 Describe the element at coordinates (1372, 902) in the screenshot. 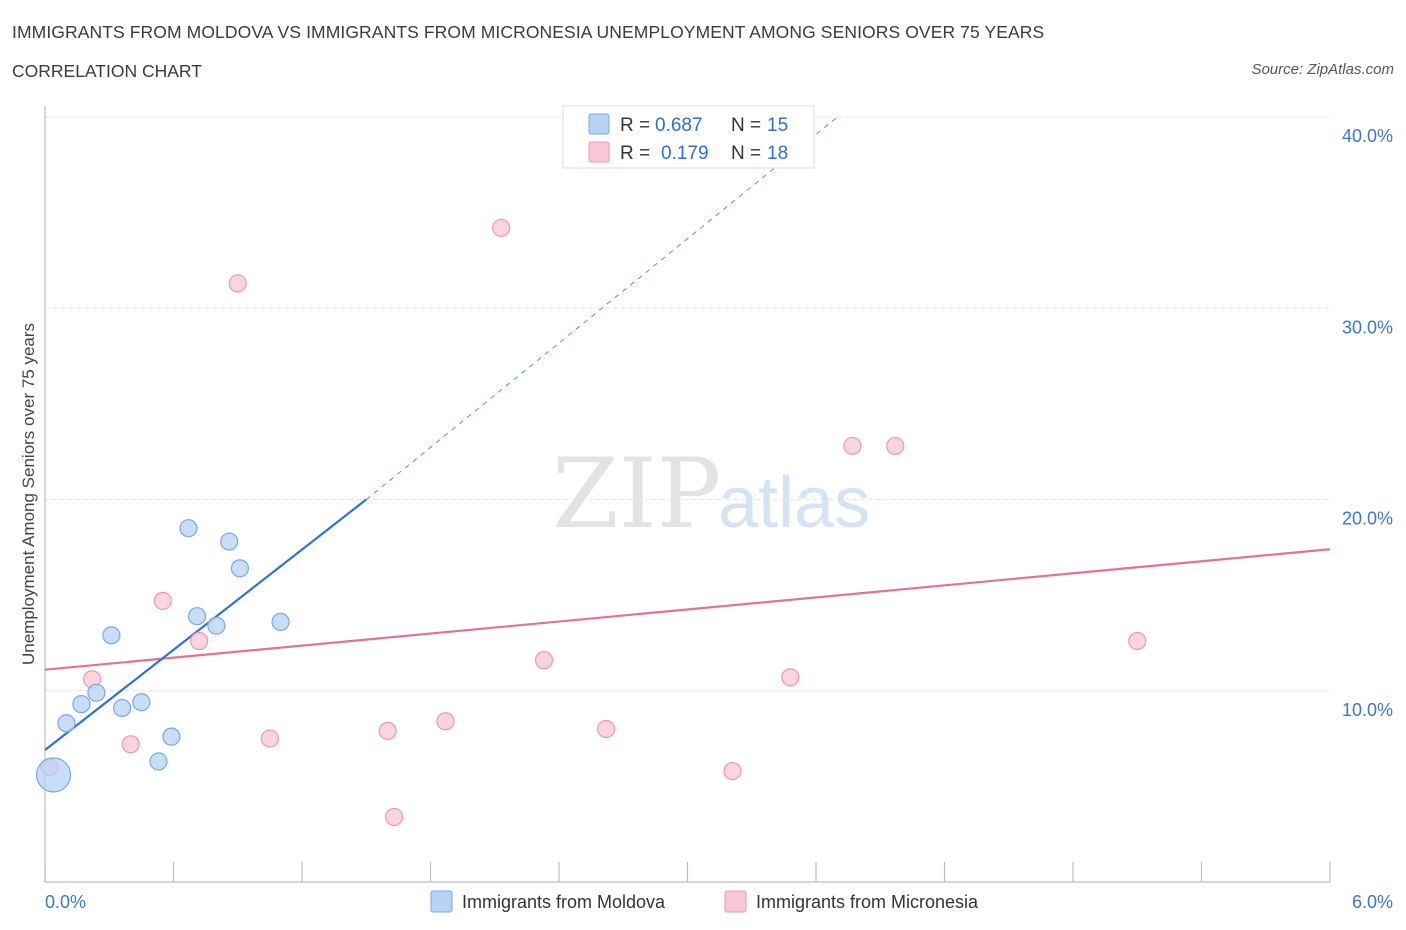

I see `x-tick-label-max: 6.0%` at that location.